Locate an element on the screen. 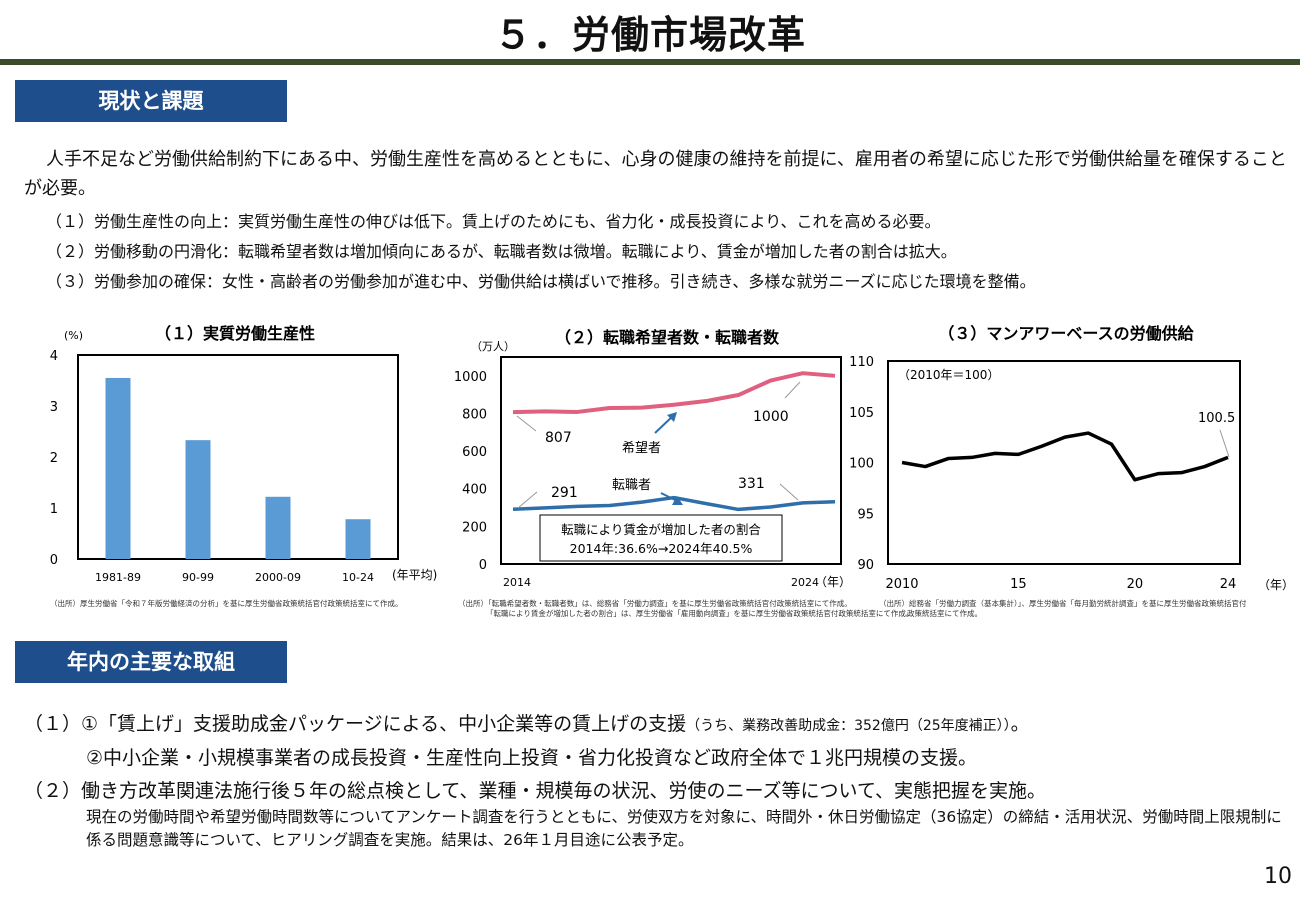 The image size is (1300, 900). page-number: 10 is located at coordinates (1278, 876).